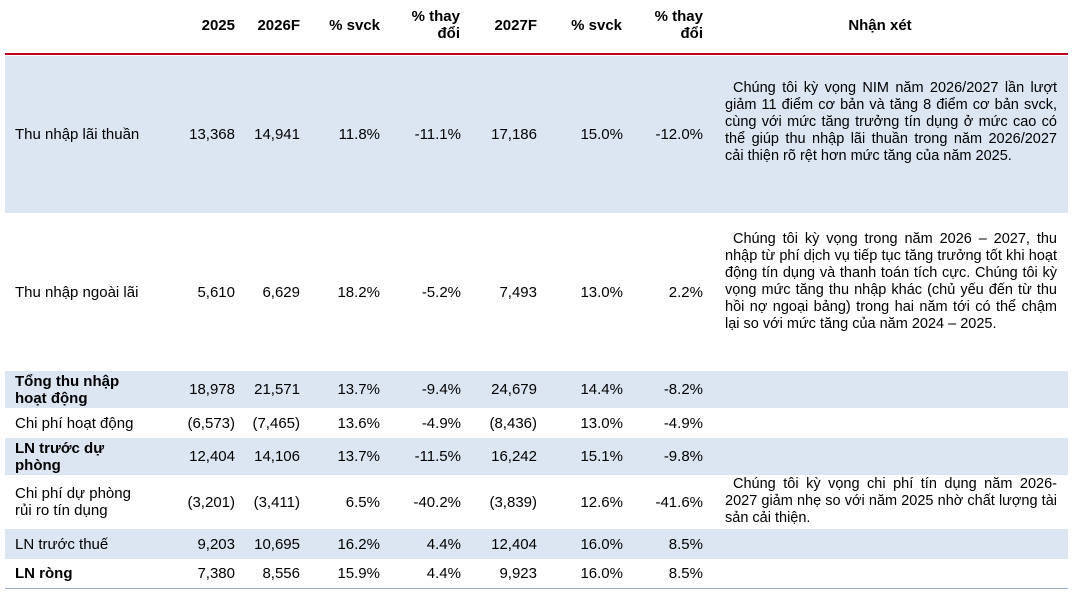 This screenshot has width=1073, height=592. What do you see at coordinates (359, 134) in the screenshot?
I see `cell-svck-2026: 11.8%` at bounding box center [359, 134].